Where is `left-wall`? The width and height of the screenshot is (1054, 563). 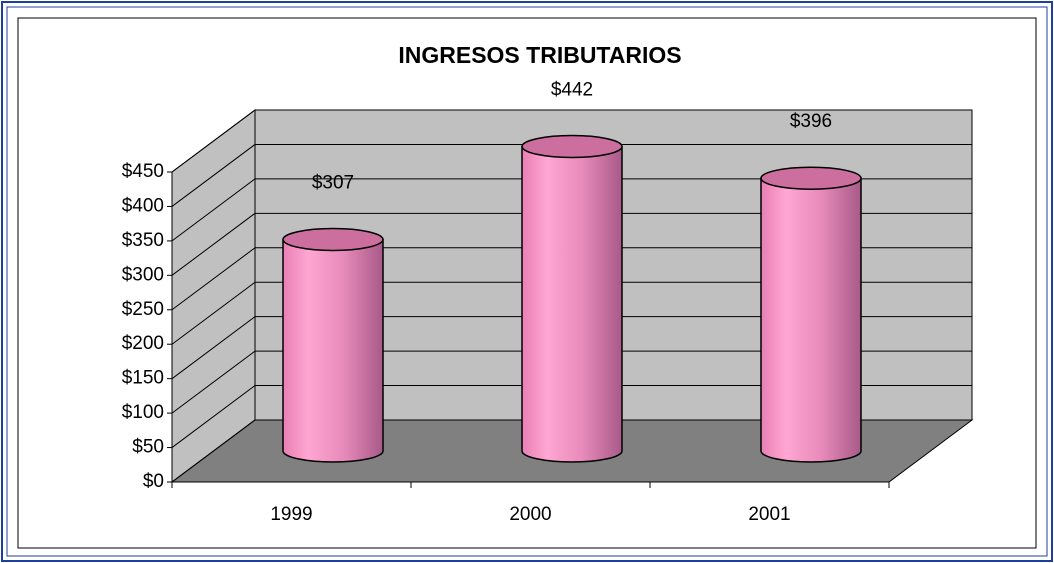
left-wall is located at coordinates (213, 296).